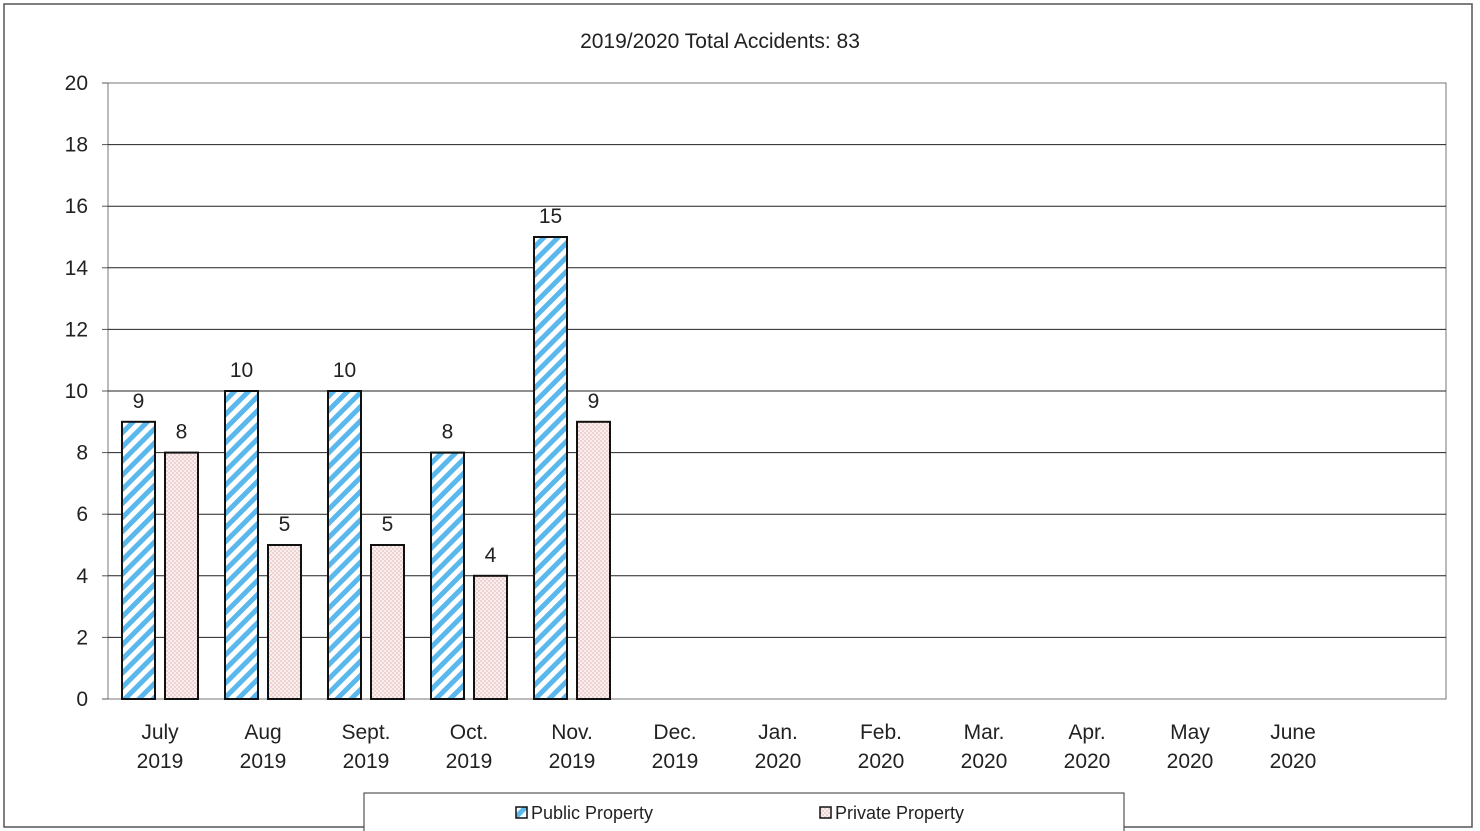 Image resolution: width=1480 pixels, height=831 pixels. What do you see at coordinates (1190, 732) in the screenshot?
I see `x-tick-label-month: May` at bounding box center [1190, 732].